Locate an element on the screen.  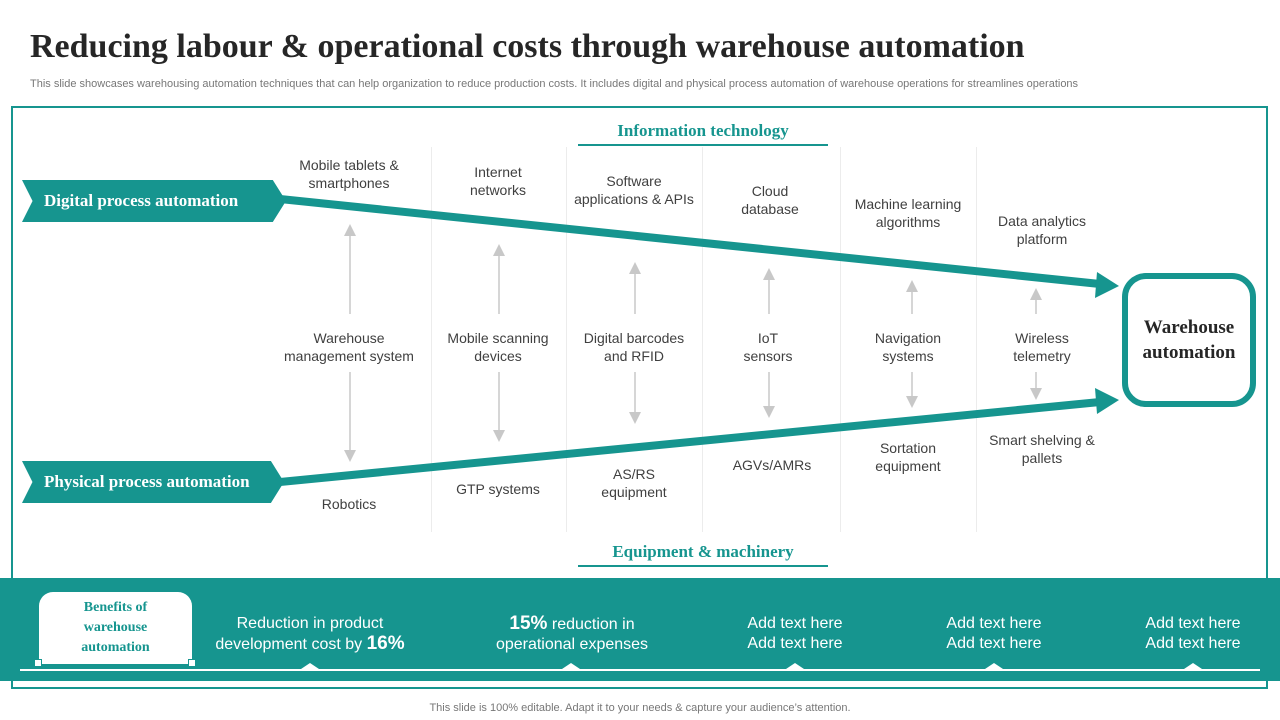
equipment-item-gtp: GTP systems is located at coordinates (498, 489).